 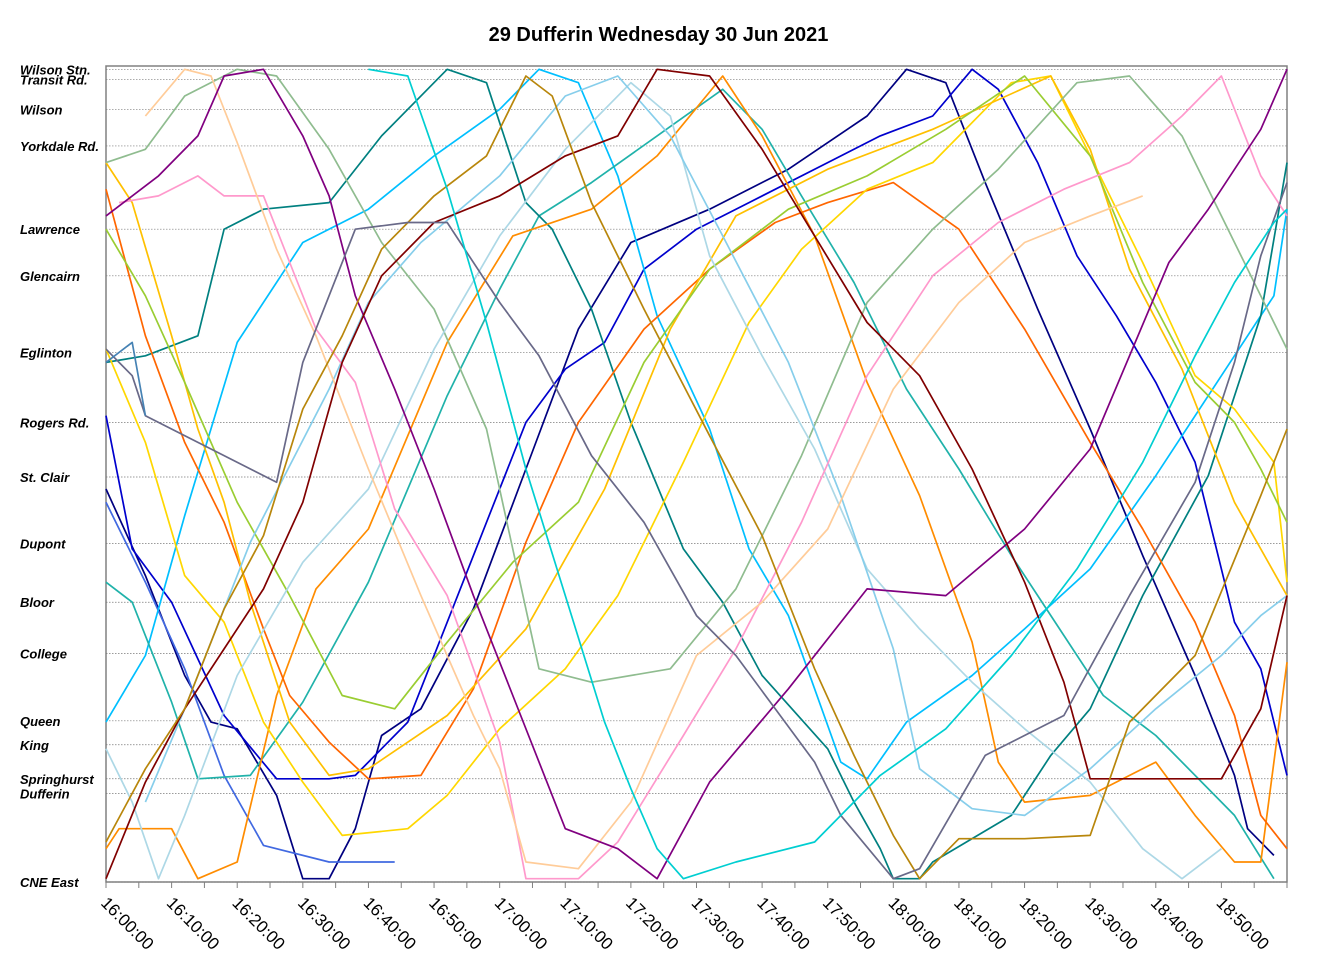 What do you see at coordinates (1111, 923) in the screenshot?
I see `x-tick-label: 18:30:00` at bounding box center [1111, 923].